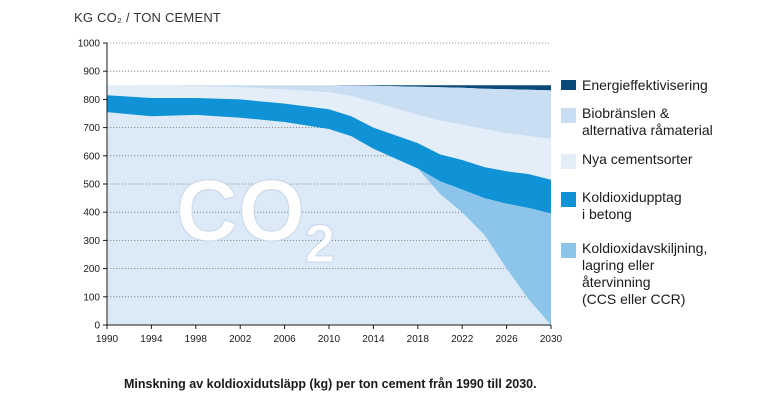 This screenshot has width=768, height=400. I want to click on legend-label-3: Nya cementsorter, so click(637, 159).